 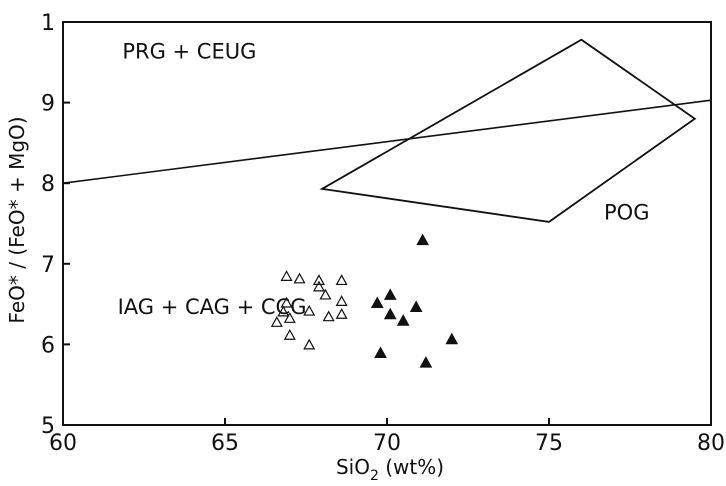 I want to click on x-tick-label: 65, so click(x=225, y=443).